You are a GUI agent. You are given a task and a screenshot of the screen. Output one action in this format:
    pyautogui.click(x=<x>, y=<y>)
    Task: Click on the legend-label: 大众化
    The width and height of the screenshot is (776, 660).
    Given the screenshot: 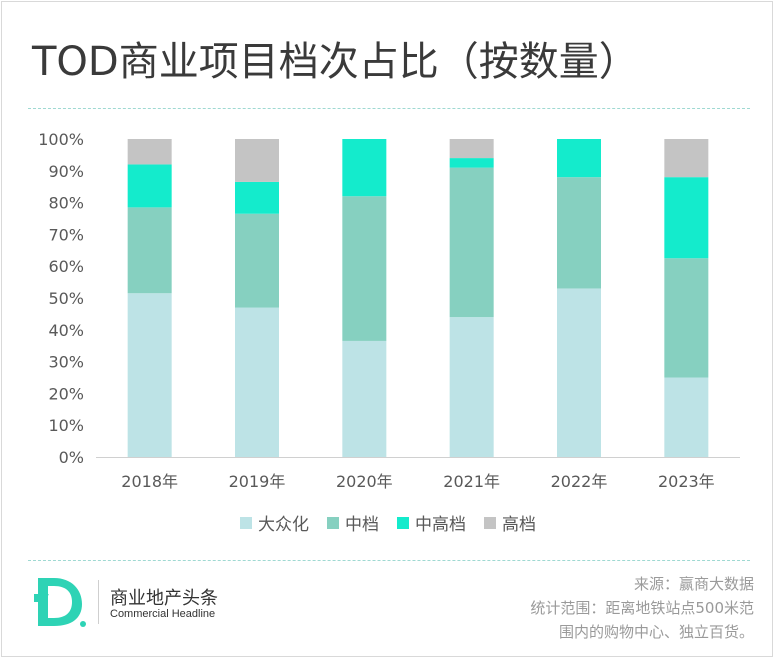 What is the action you would take?
    pyautogui.click(x=283, y=525)
    